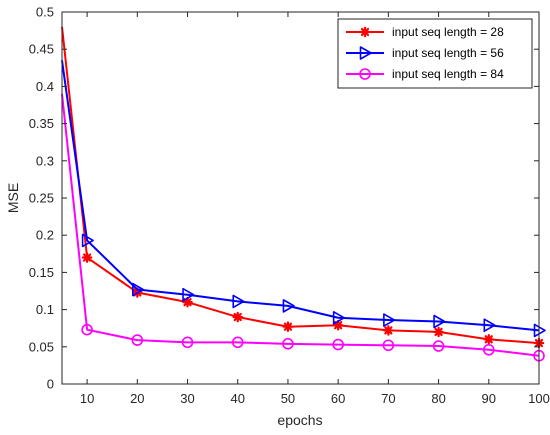 The height and width of the screenshot is (435, 550). What do you see at coordinates (489, 398) in the screenshot?
I see `x-tick-label: 90` at bounding box center [489, 398].